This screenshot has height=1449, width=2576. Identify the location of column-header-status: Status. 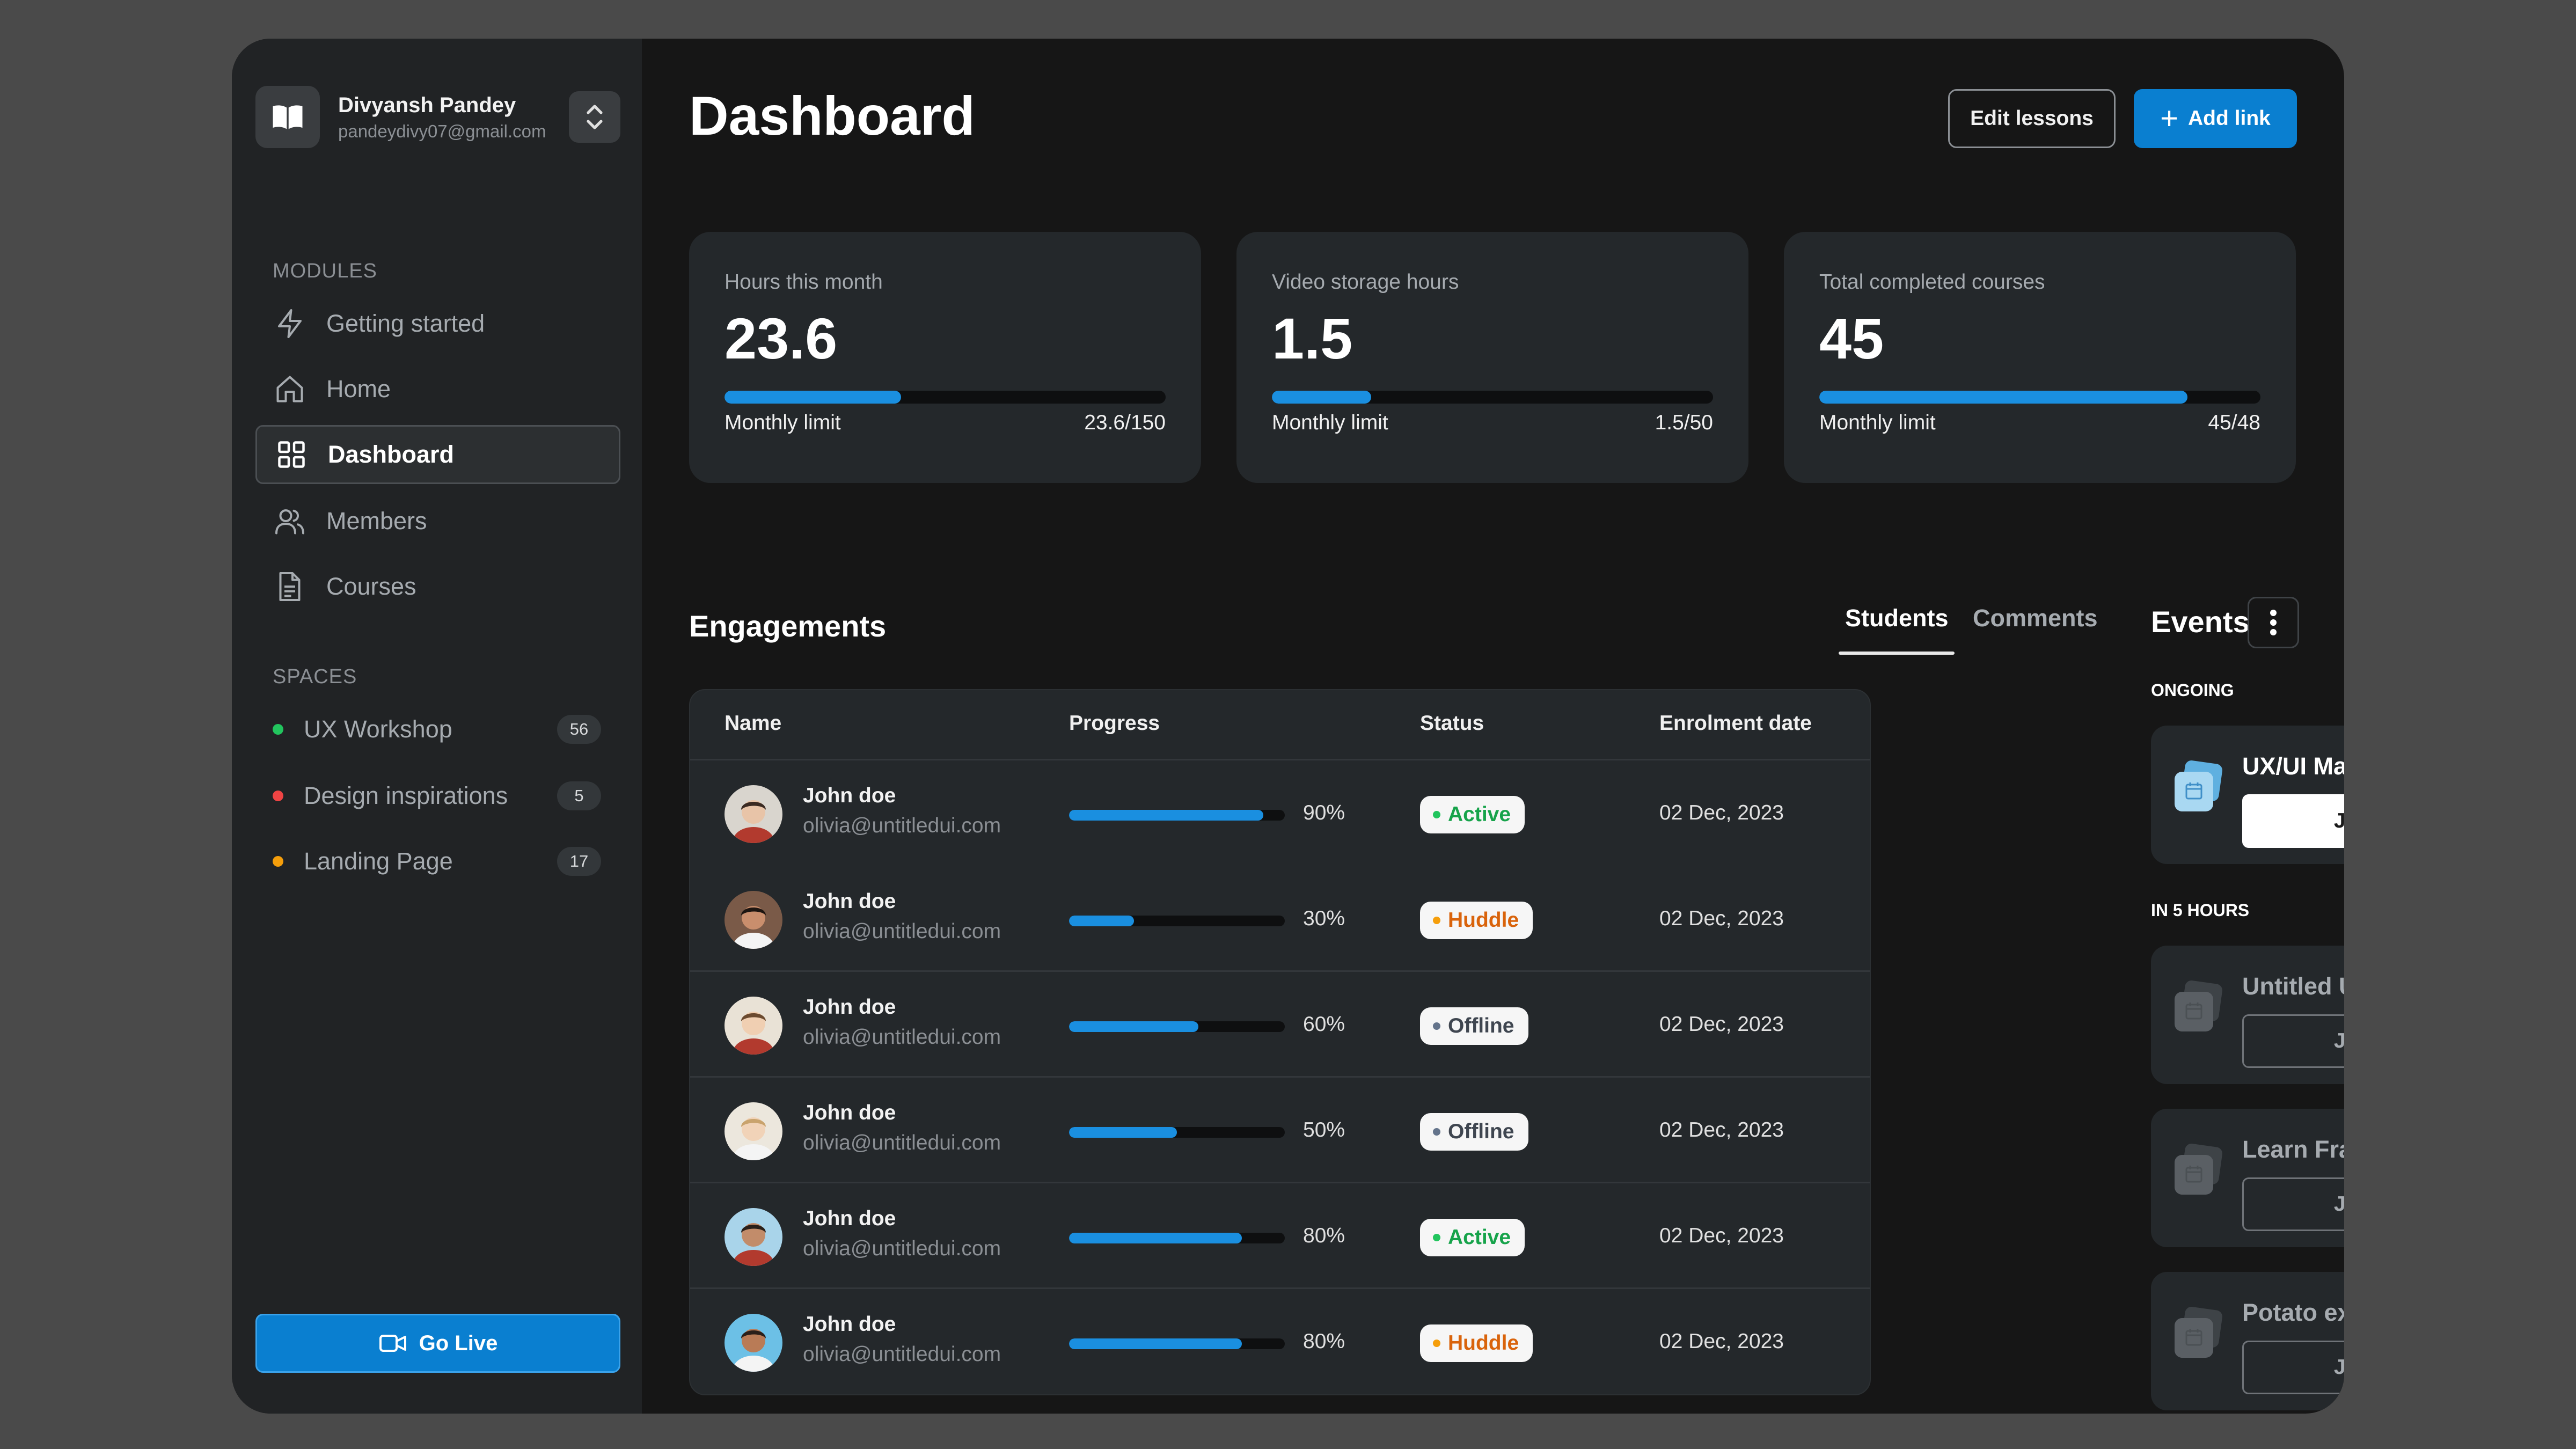
(1452, 723).